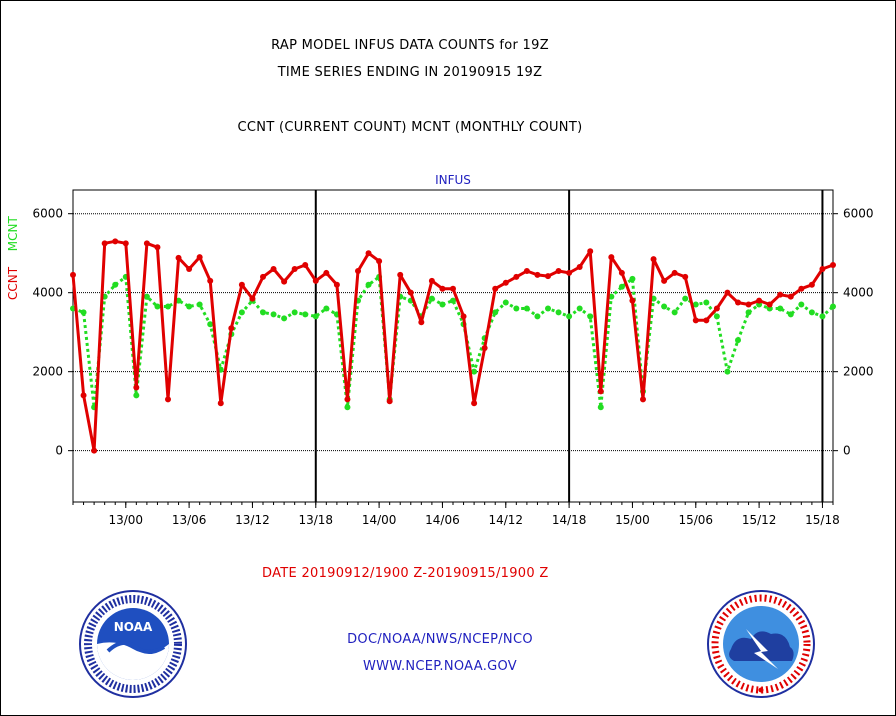 This screenshot has width=896, height=716. I want to click on xtick-label: 14/18, so click(569, 520).